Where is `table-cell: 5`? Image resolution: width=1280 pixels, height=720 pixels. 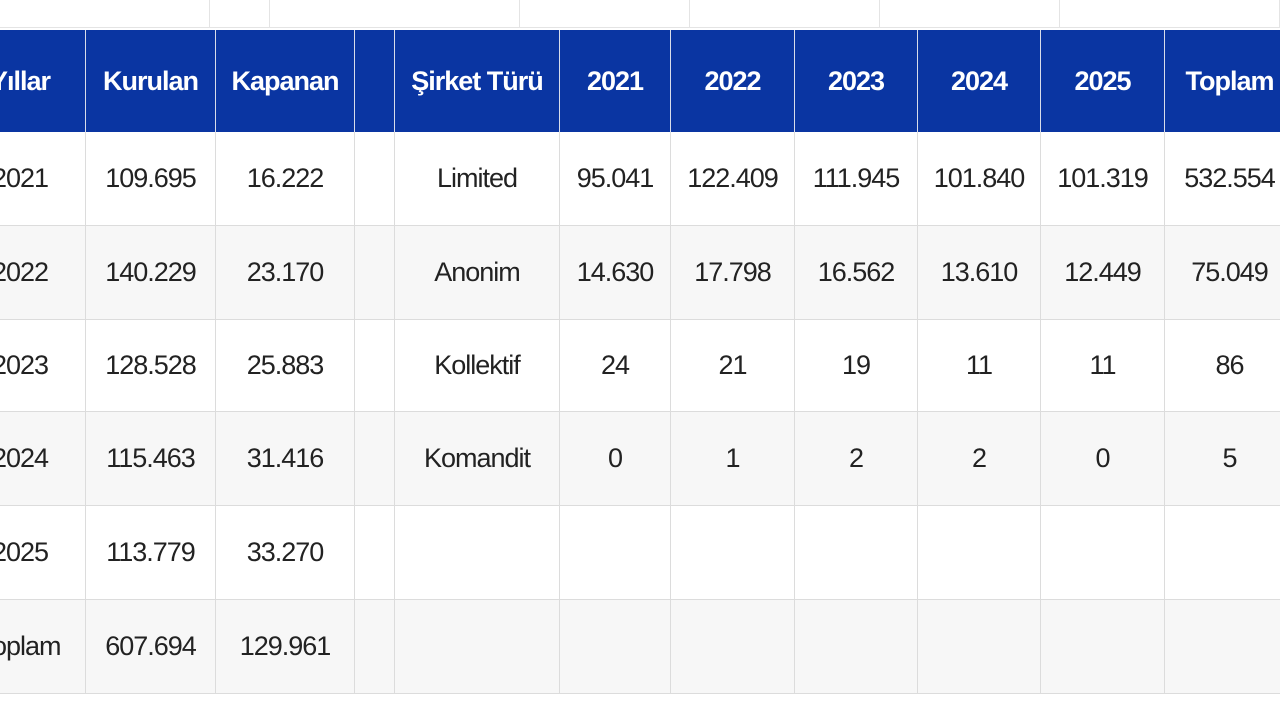 table-cell: 5 is located at coordinates (1222, 459).